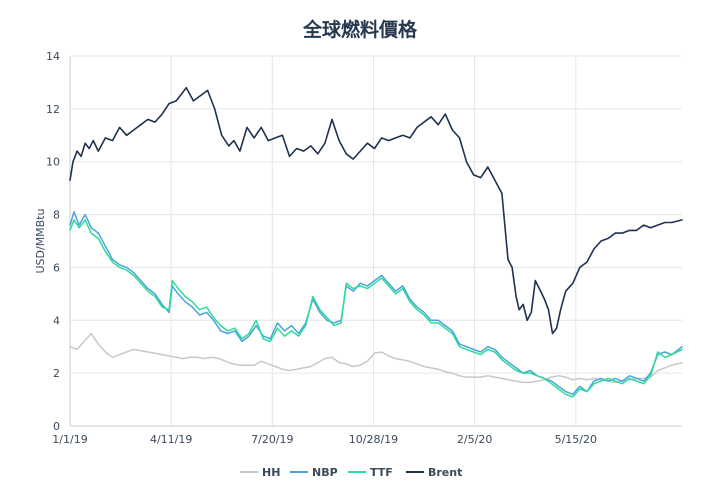 This screenshot has height=500, width=720. I want to click on x-tick-label: 5/15/20, so click(576, 439).